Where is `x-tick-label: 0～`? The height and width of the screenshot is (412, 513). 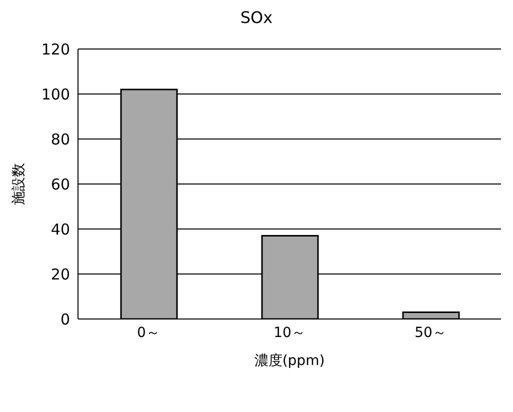 x-tick-label: 0～ is located at coordinates (148, 332).